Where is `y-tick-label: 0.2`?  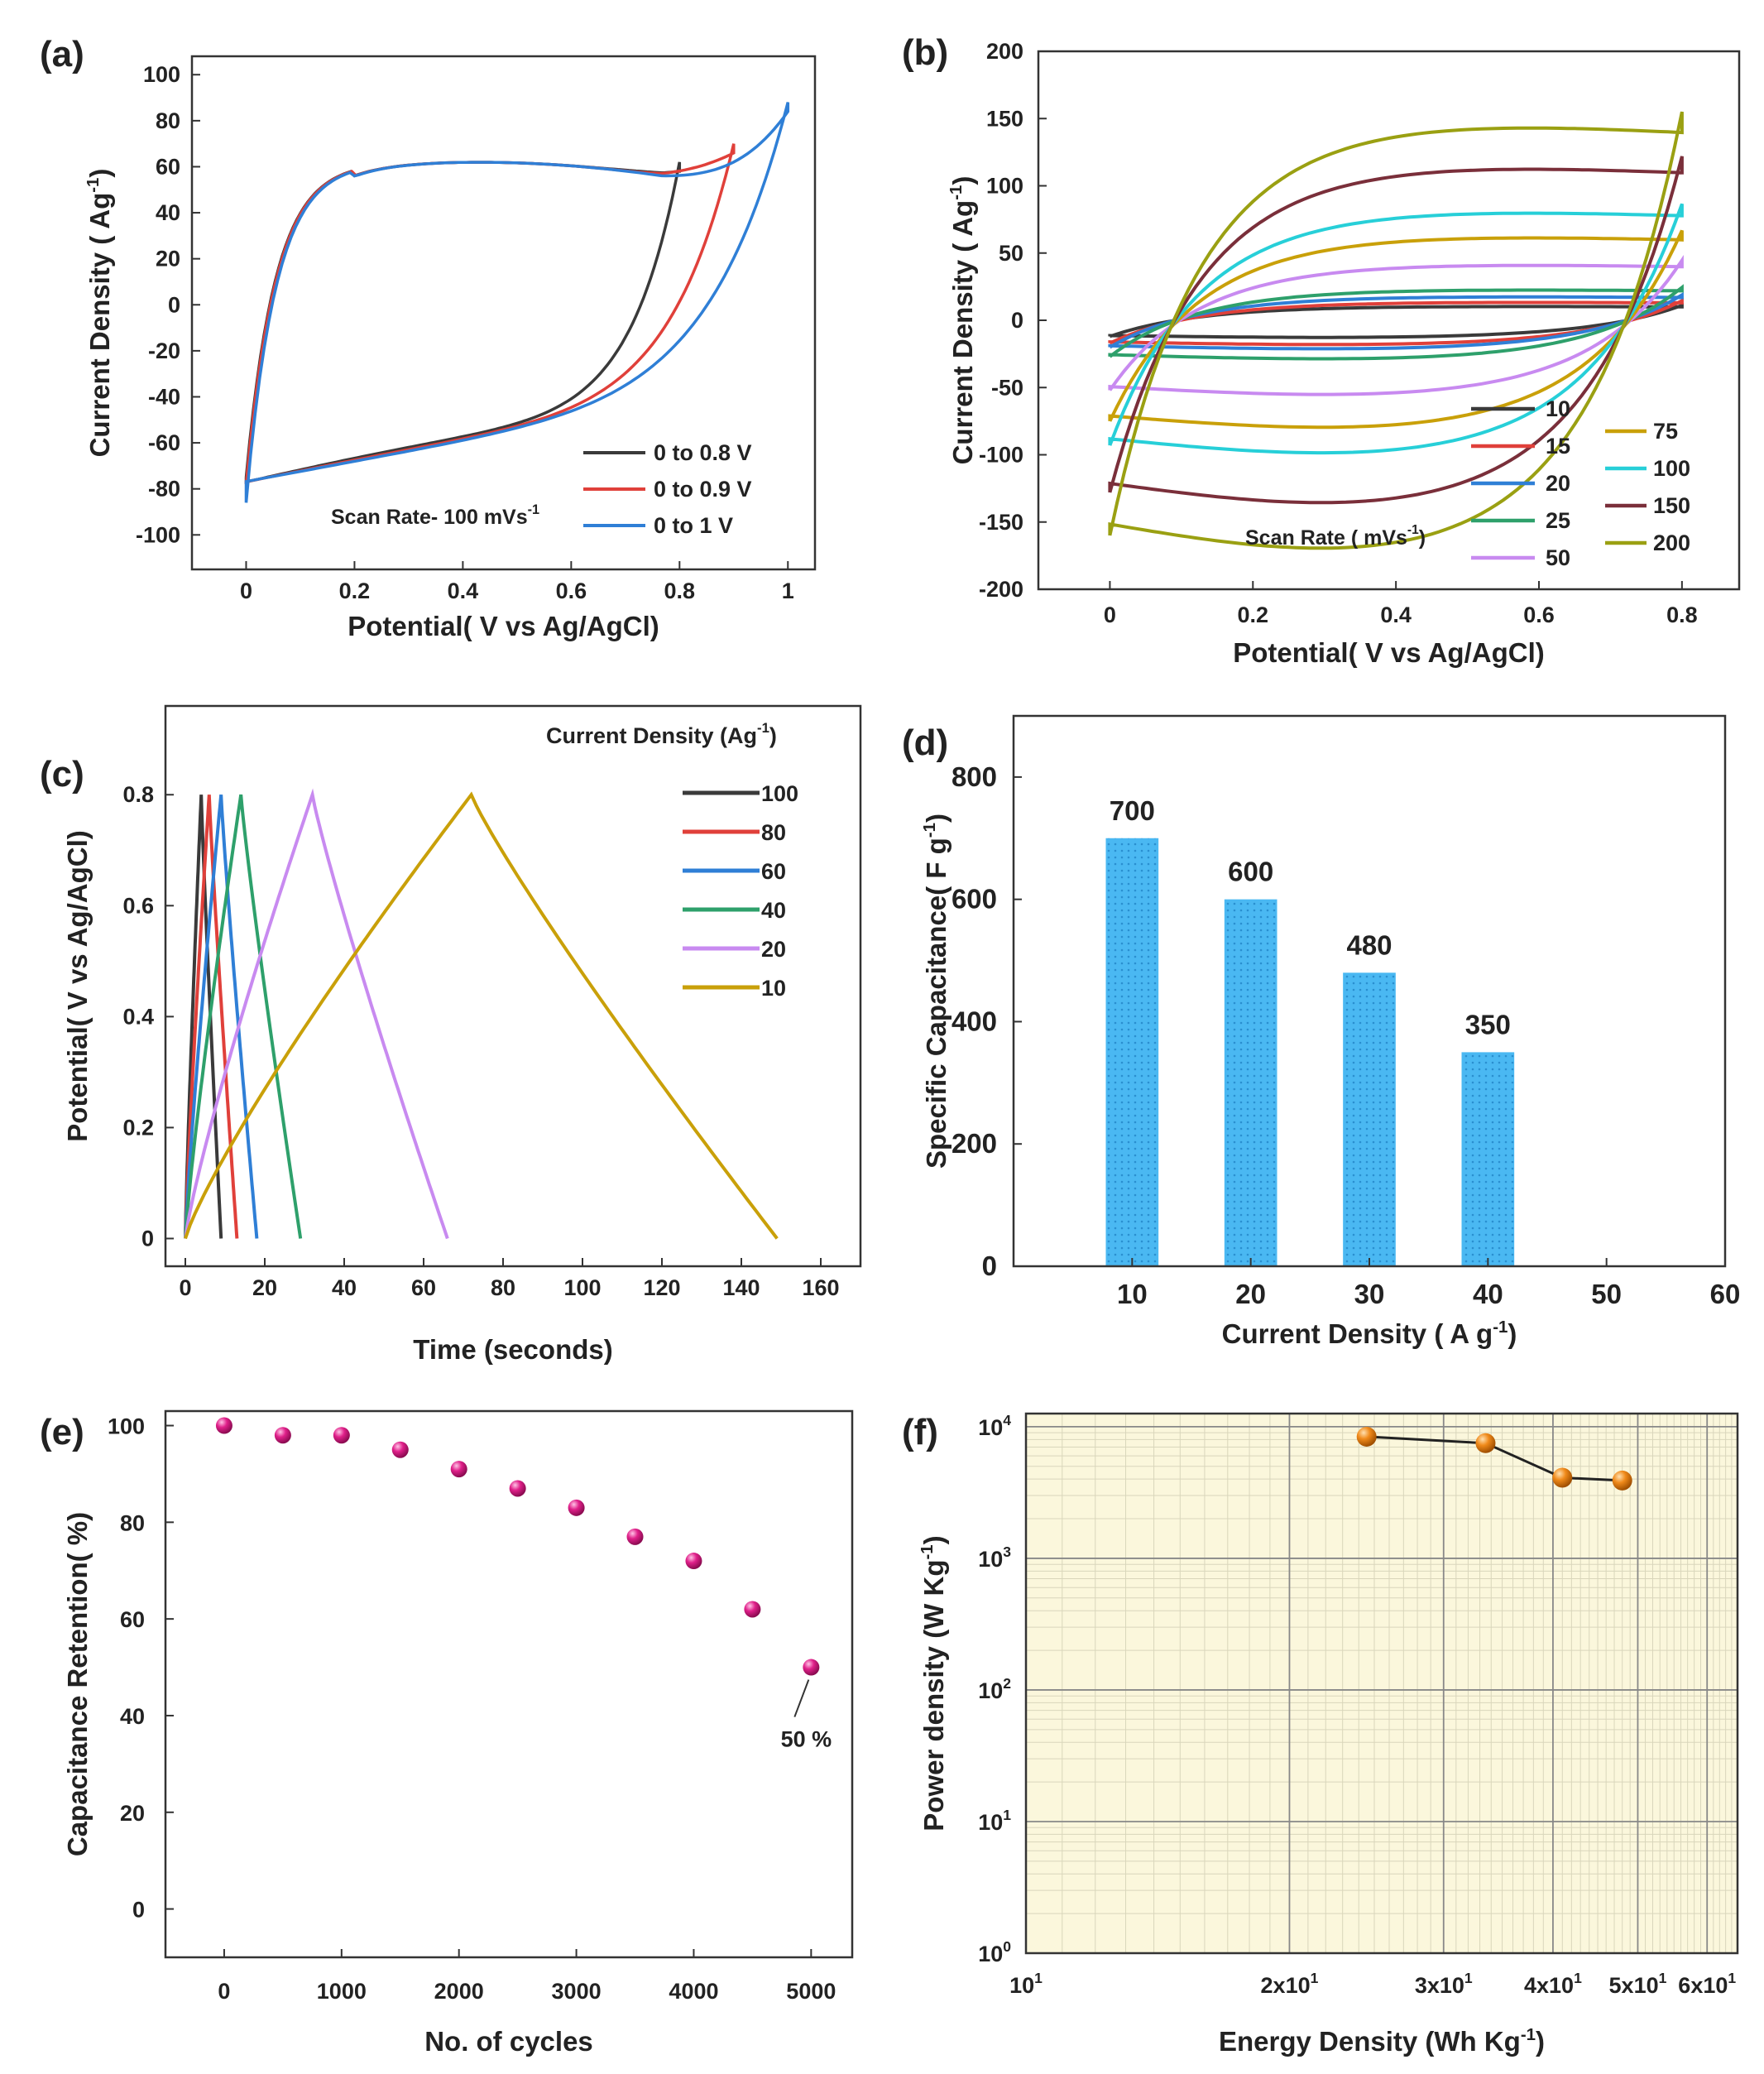
y-tick-label: 0.2 is located at coordinates (138, 1127).